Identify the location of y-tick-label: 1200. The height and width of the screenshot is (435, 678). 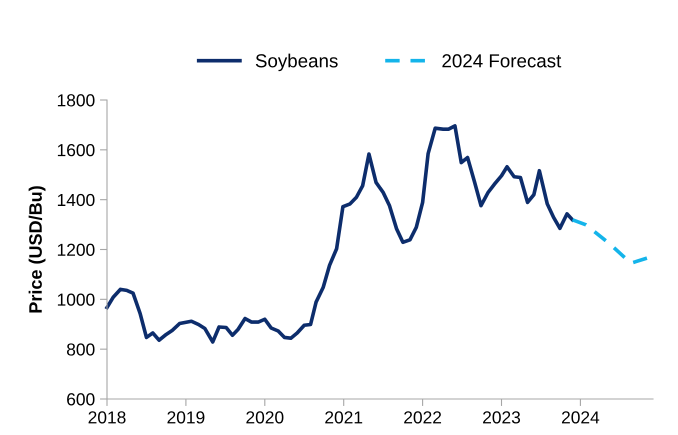
(76, 250).